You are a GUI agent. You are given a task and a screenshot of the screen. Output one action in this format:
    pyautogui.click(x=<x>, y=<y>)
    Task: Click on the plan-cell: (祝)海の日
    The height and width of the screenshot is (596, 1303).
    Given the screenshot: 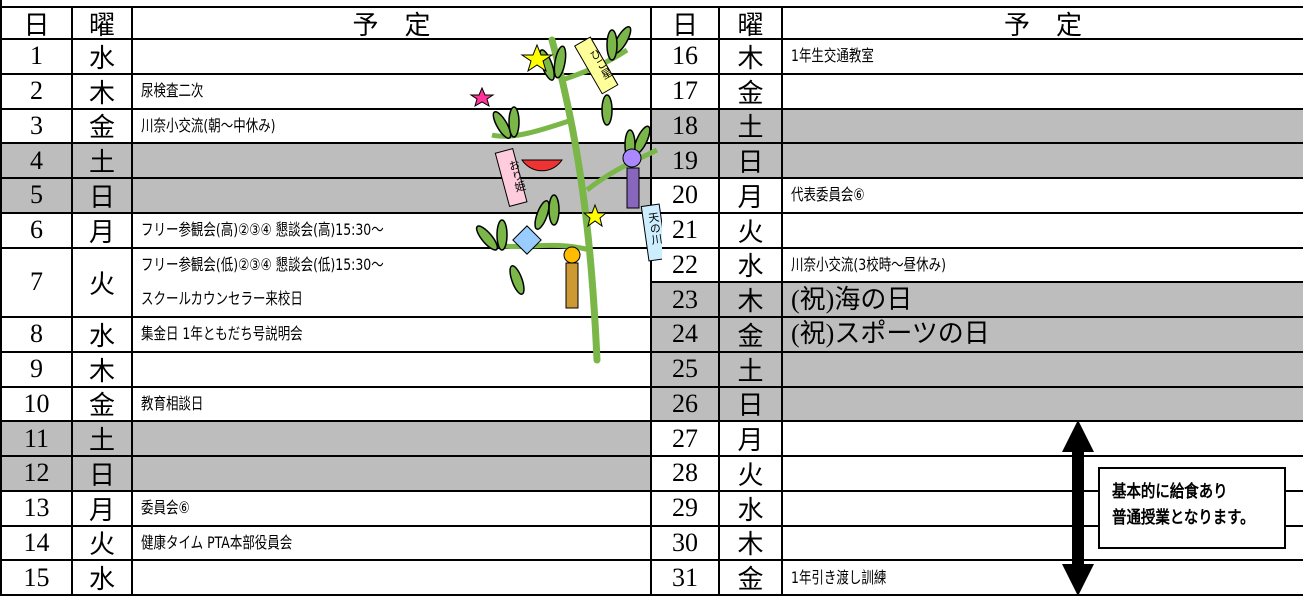 What is the action you would take?
    pyautogui.click(x=1043, y=300)
    